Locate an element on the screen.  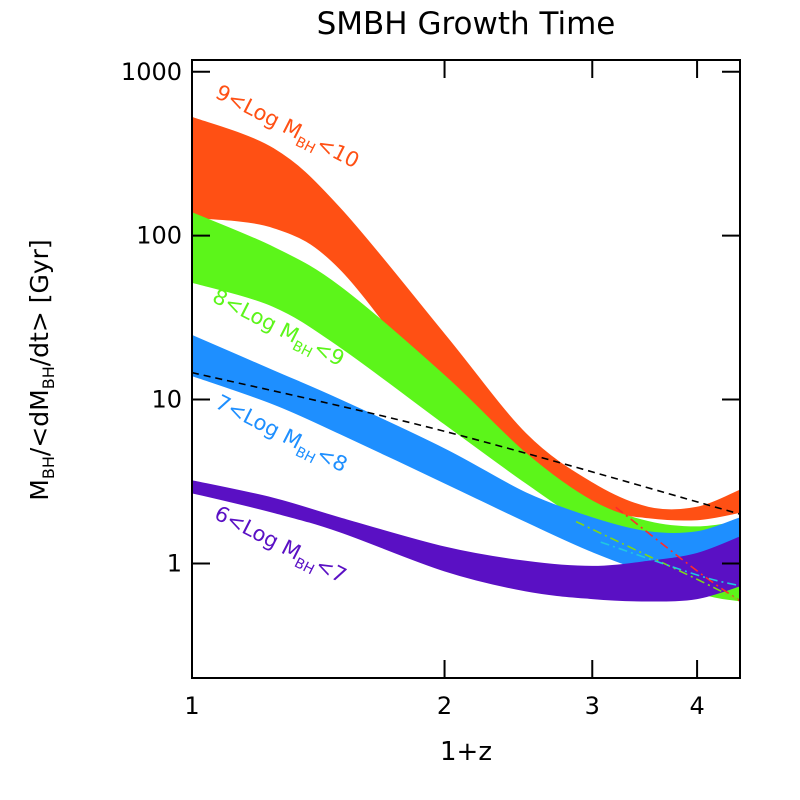
band-label-text: <7 is located at coordinates (331, 570).